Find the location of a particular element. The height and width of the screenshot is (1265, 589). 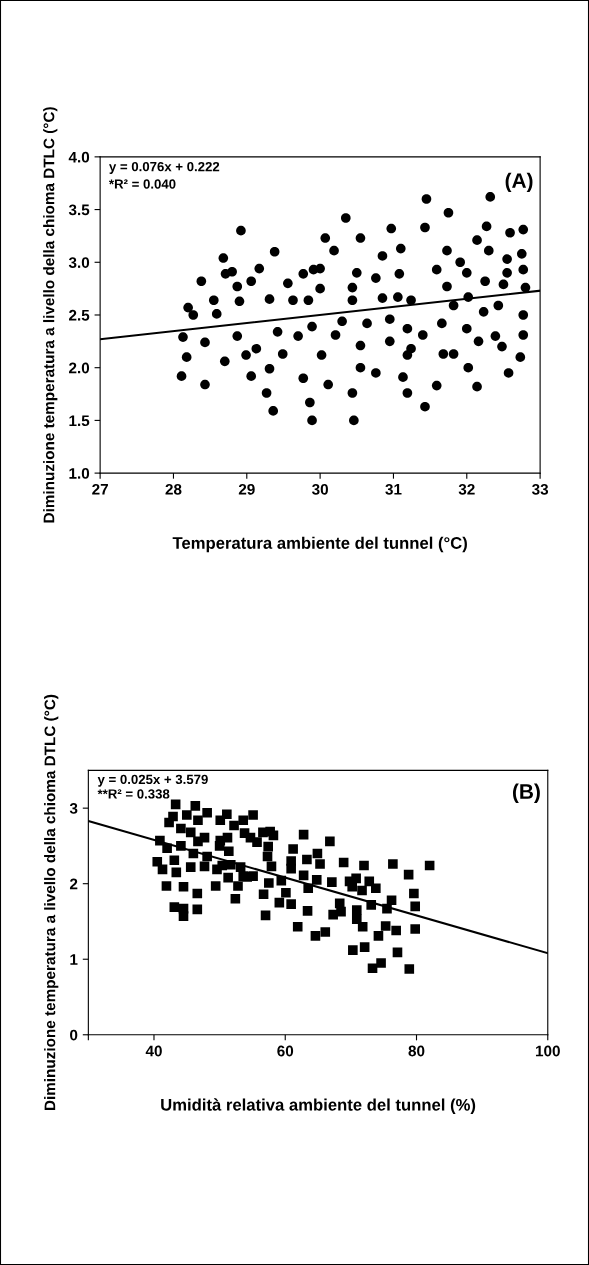

y-tick-label: 2.5 is located at coordinates (79, 315).